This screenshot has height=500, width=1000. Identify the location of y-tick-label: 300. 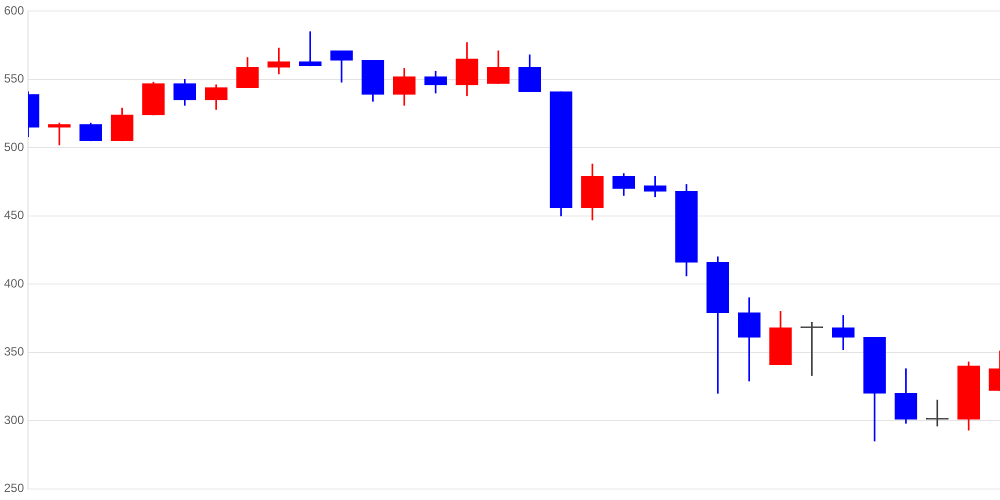
(14, 419).